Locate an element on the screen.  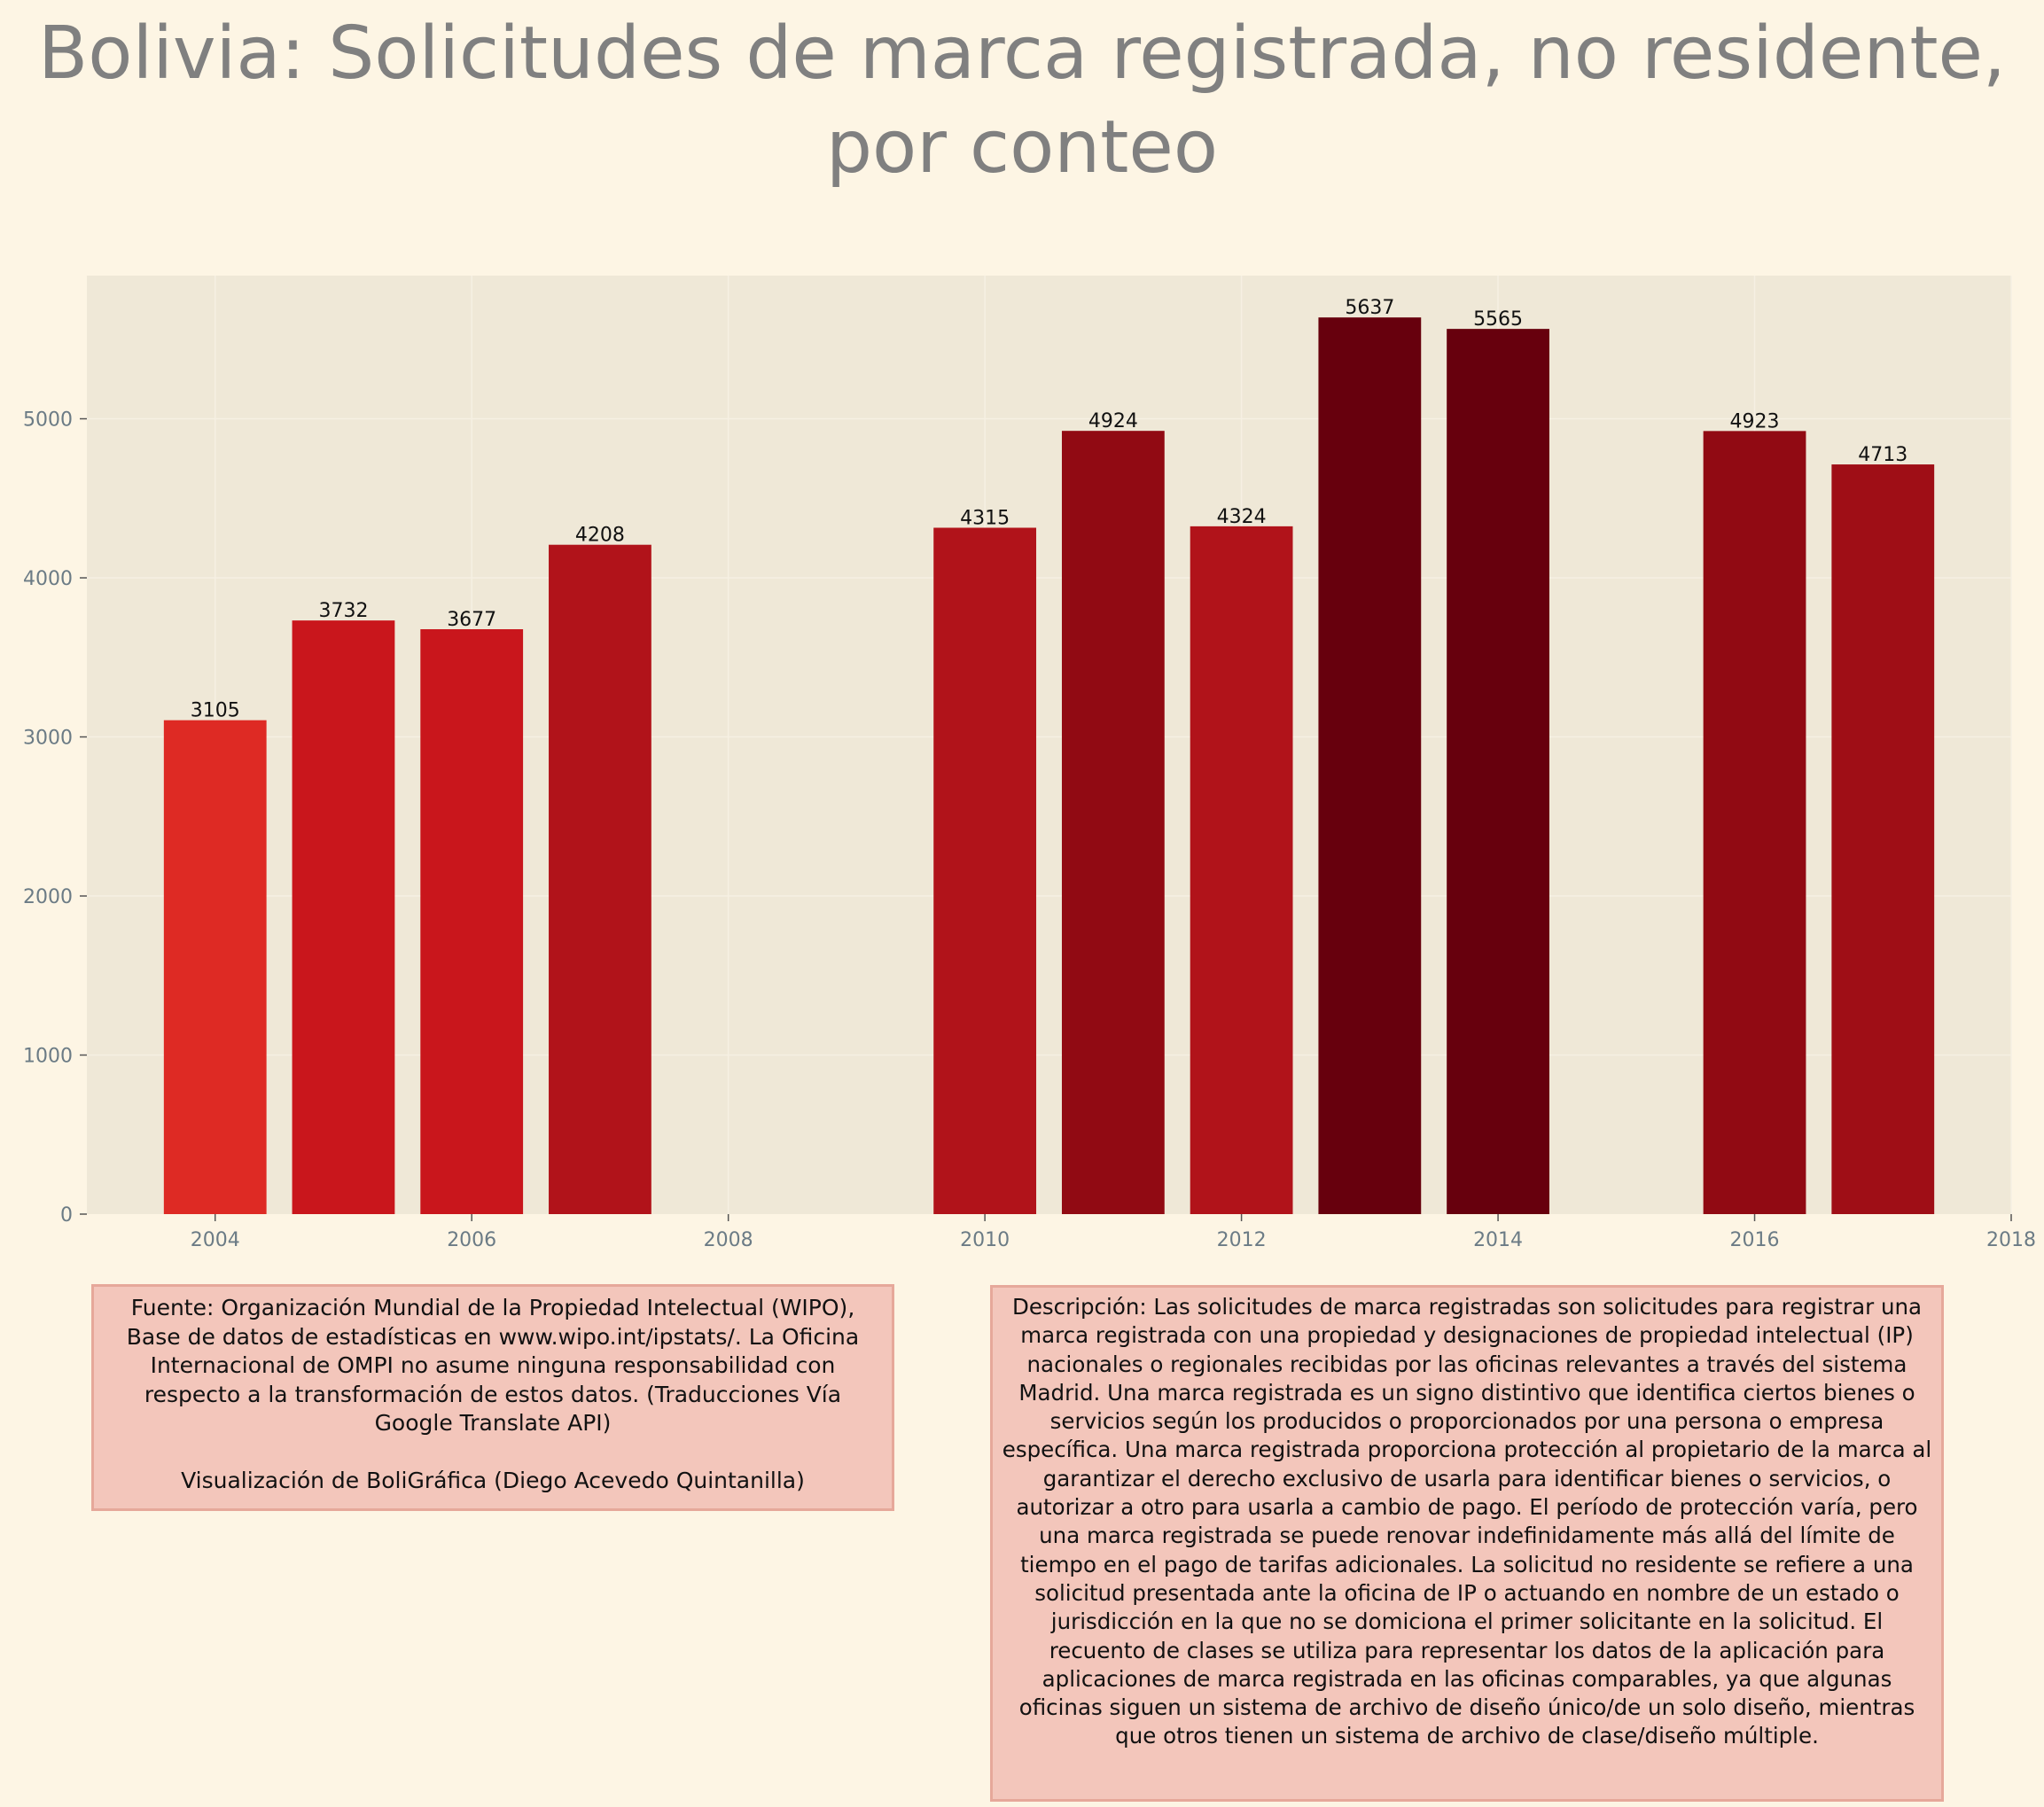
x-tick-label: 2012 is located at coordinates (1242, 1240).